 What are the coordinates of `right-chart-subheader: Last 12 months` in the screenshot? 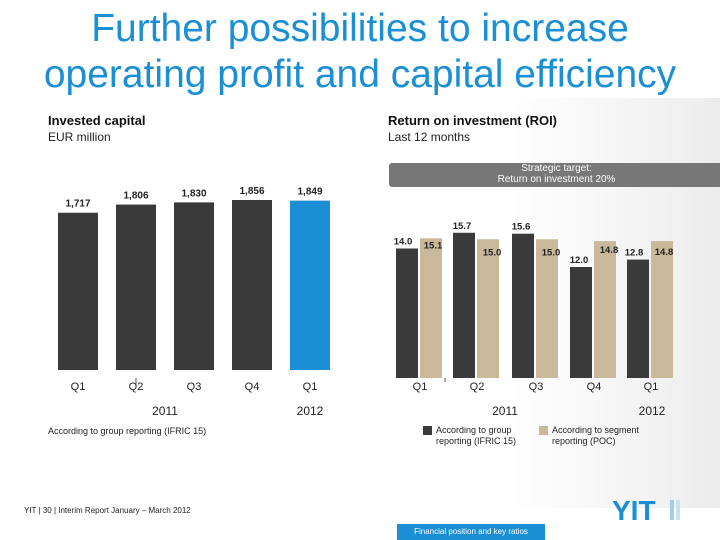 It's located at (429, 137).